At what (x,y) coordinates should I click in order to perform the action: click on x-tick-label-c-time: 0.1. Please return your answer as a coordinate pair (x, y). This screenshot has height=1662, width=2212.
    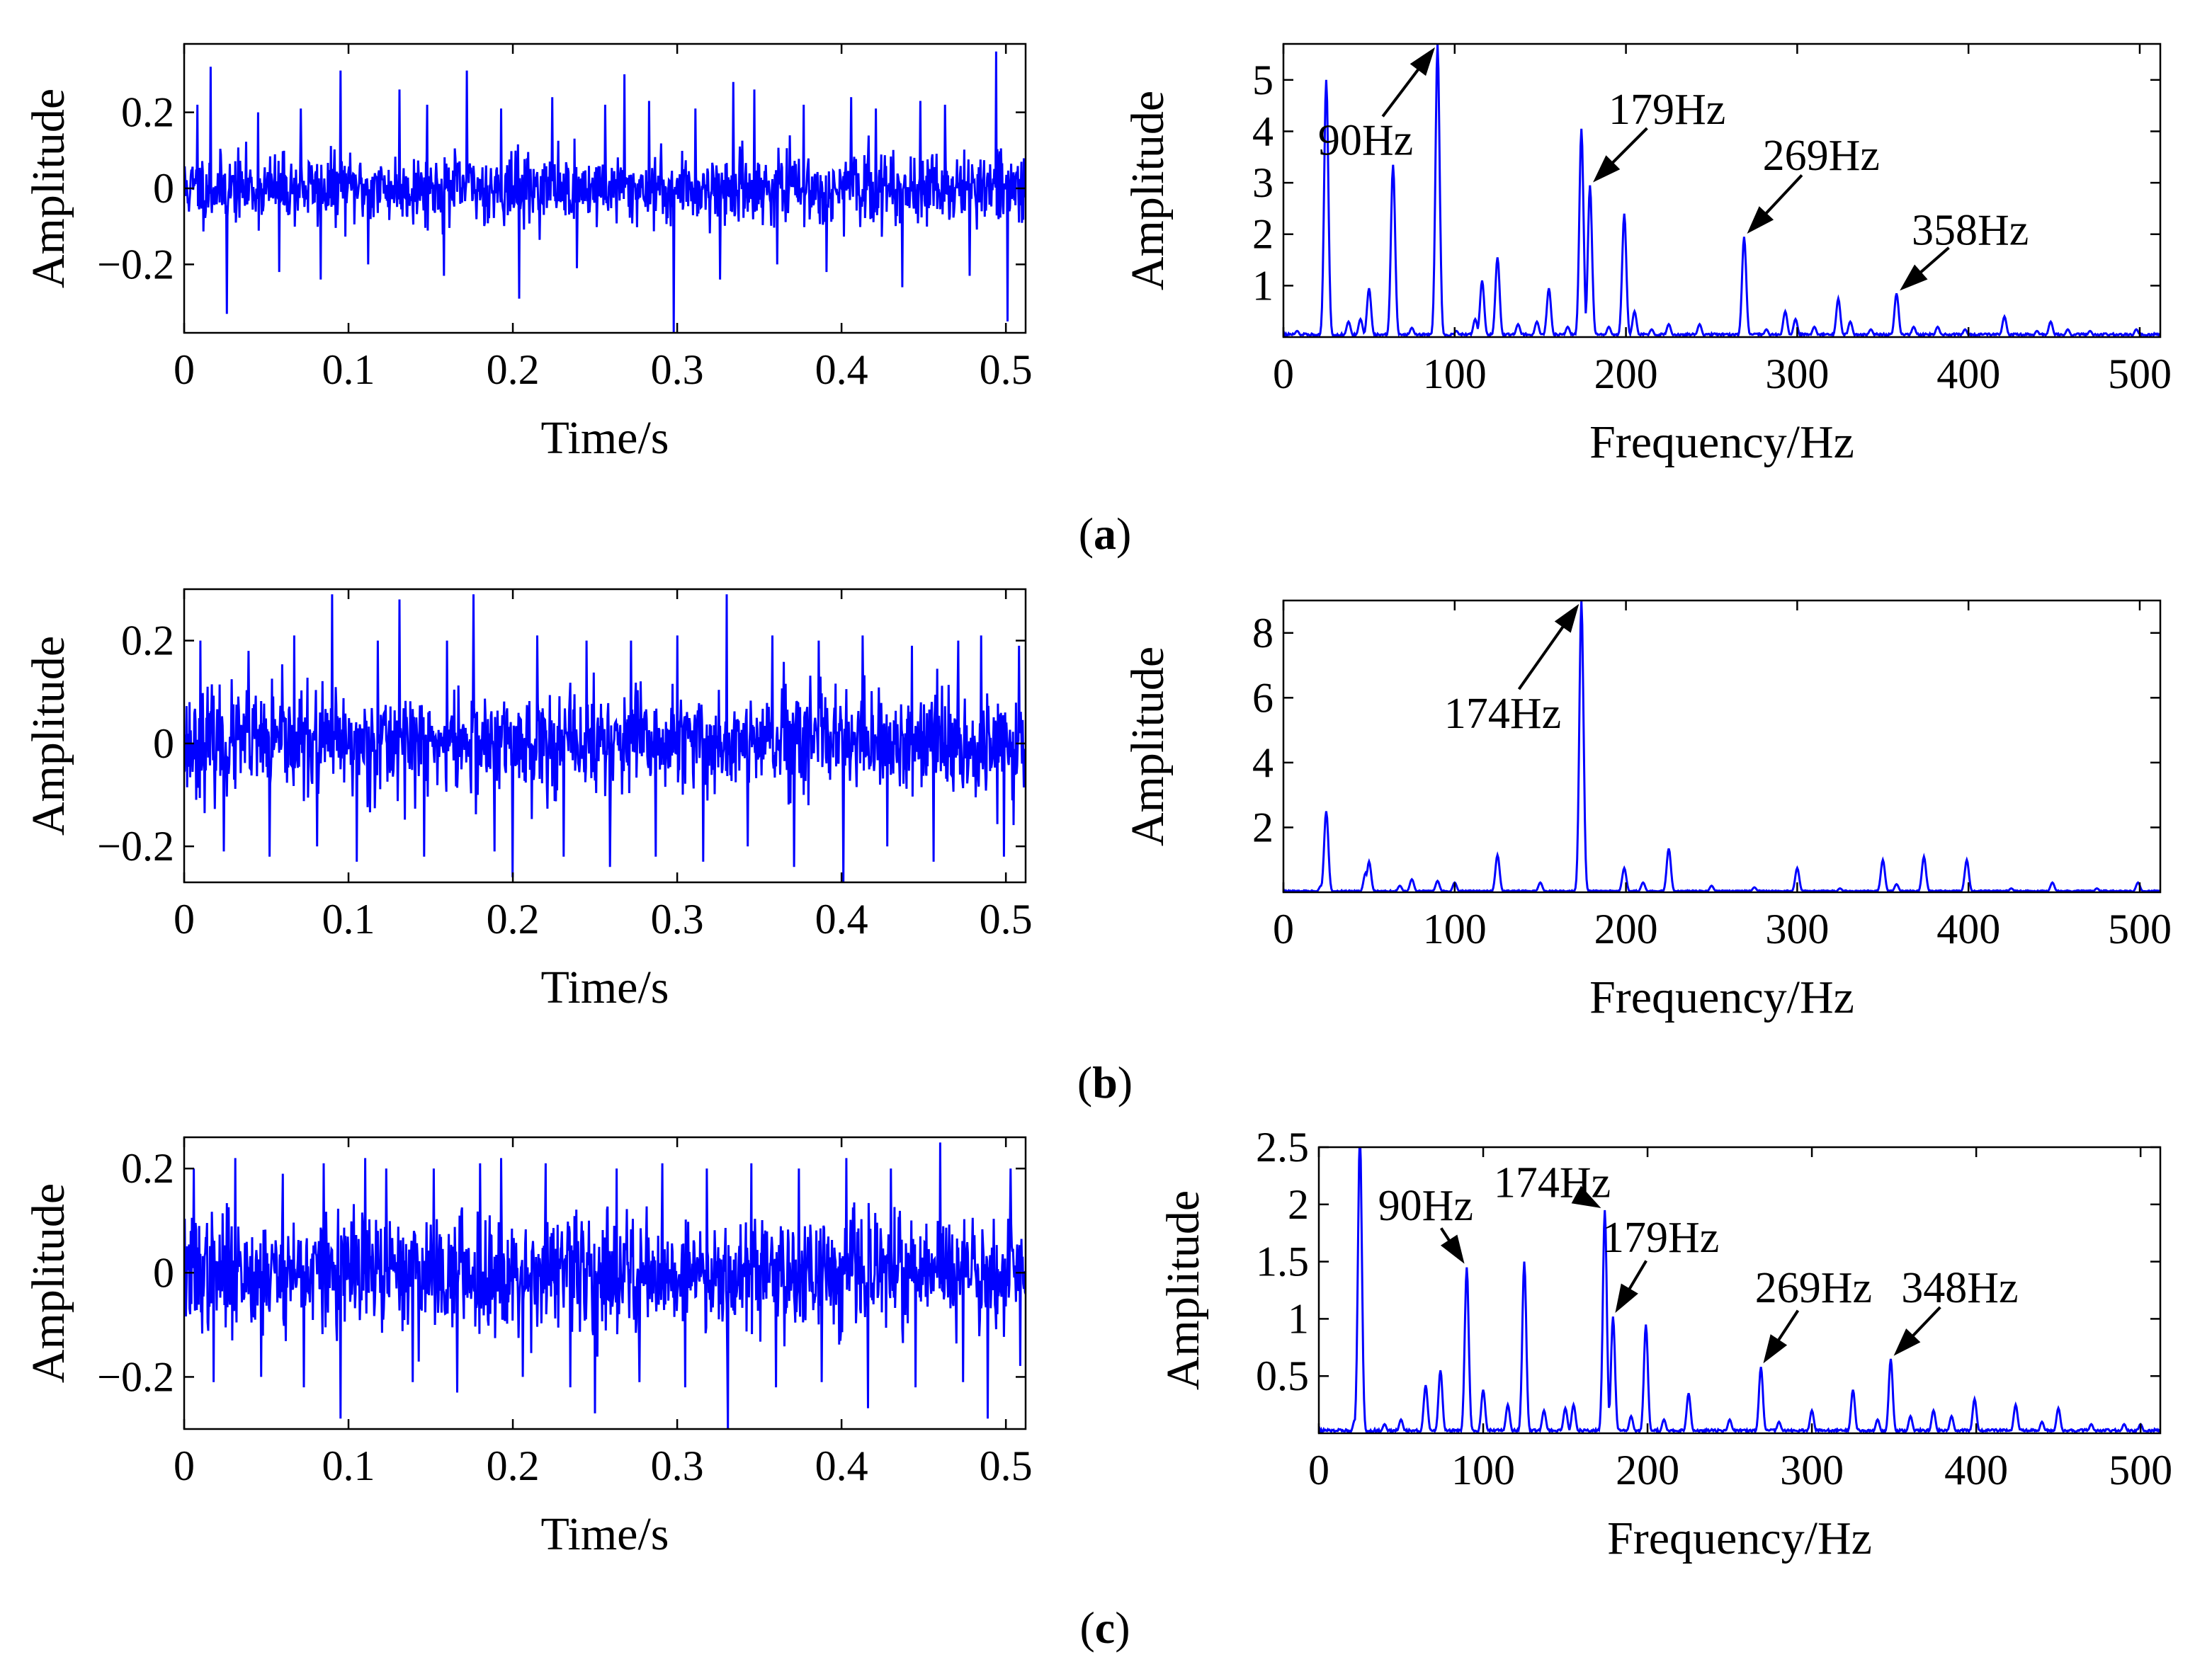
    Looking at the image, I should click on (348, 1465).